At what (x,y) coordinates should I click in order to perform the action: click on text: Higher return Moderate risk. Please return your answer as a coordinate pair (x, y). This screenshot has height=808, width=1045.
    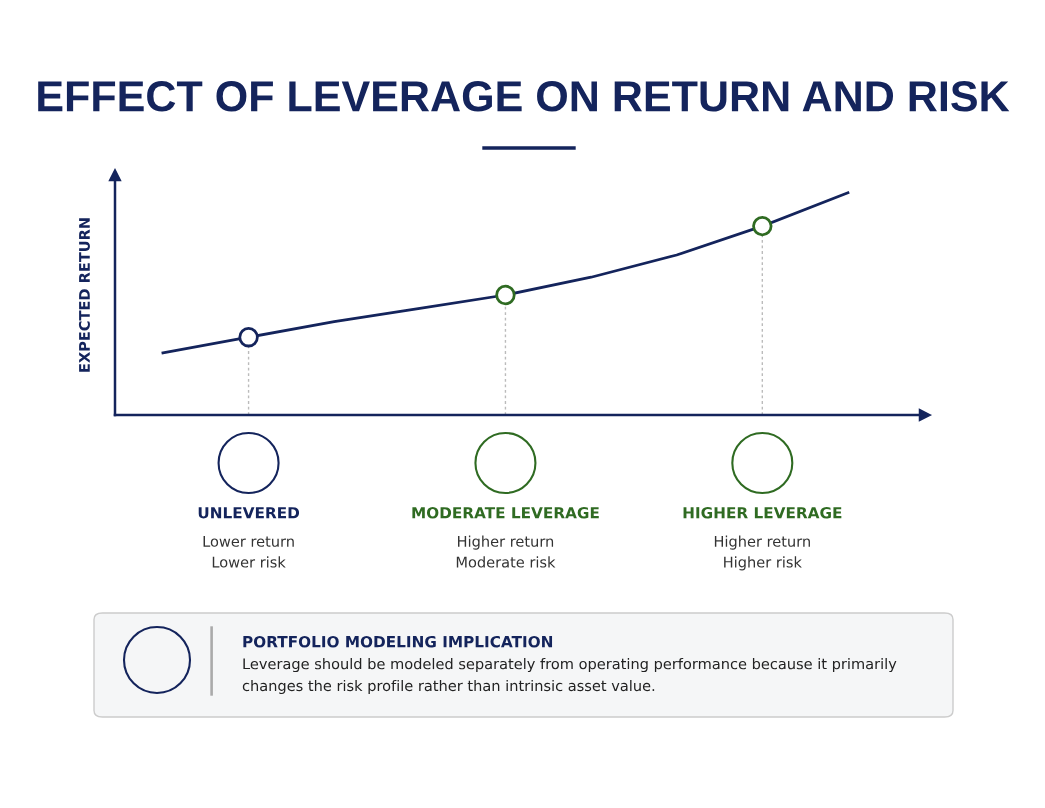
    Looking at the image, I should click on (506, 551).